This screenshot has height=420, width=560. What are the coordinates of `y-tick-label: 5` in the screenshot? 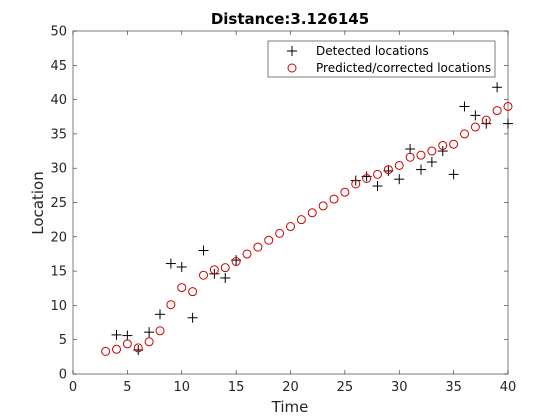 It's located at (63, 340).